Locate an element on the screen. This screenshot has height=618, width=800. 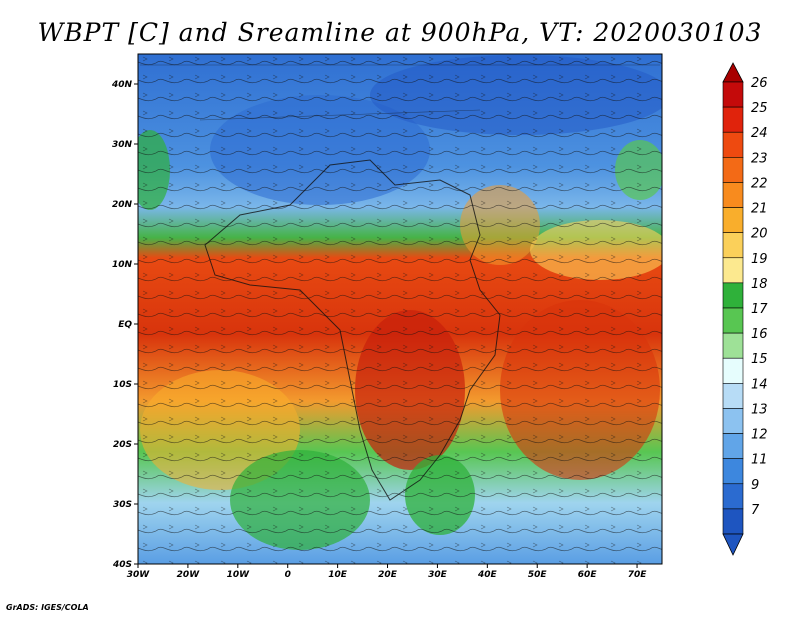
colorbar-label: 23 is located at coordinates (759, 158).